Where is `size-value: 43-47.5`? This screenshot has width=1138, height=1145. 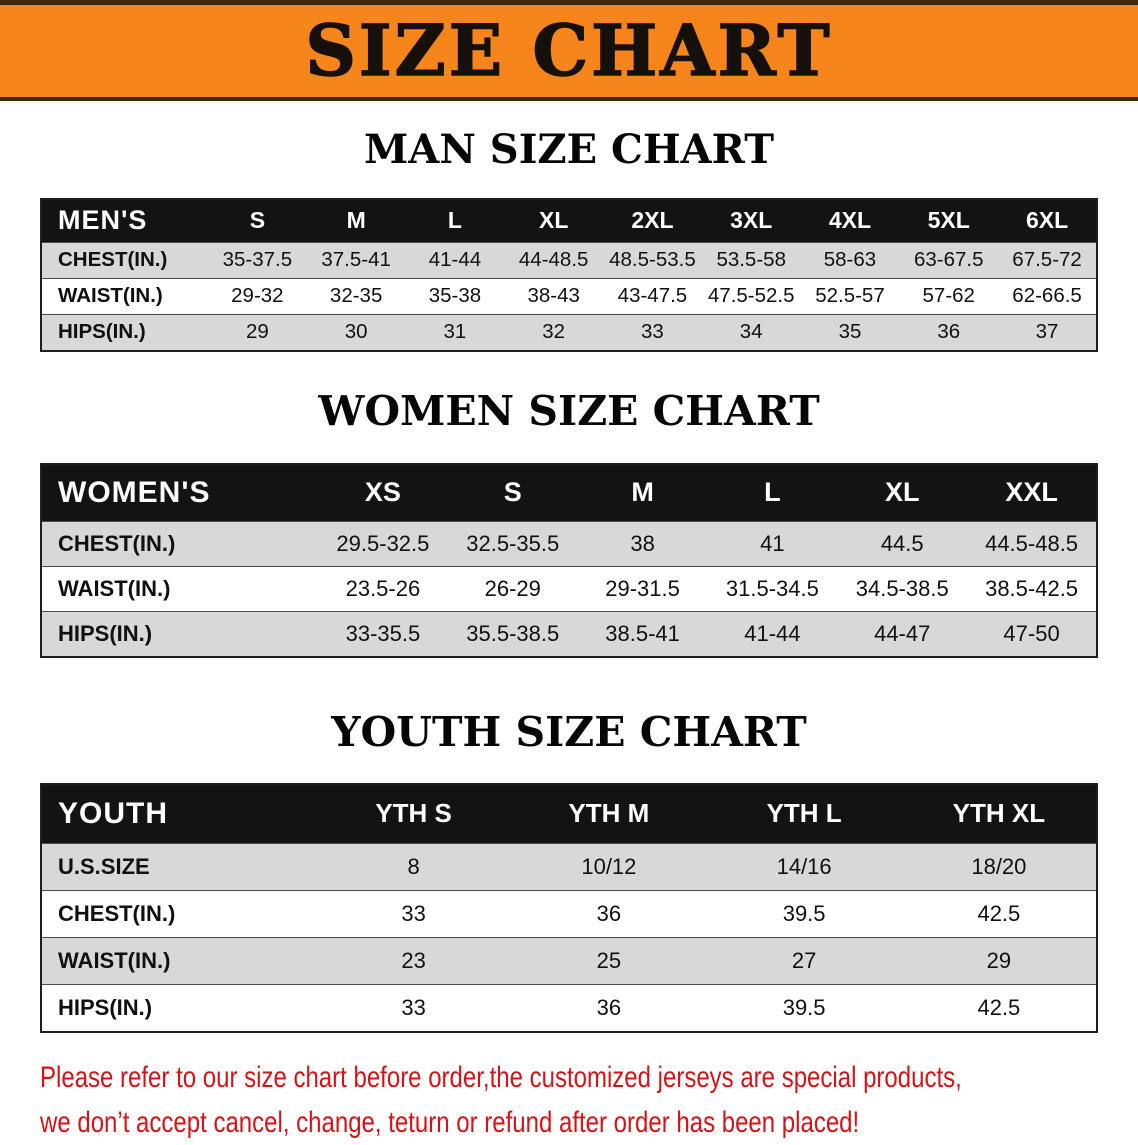 size-value: 43-47.5 is located at coordinates (652, 296).